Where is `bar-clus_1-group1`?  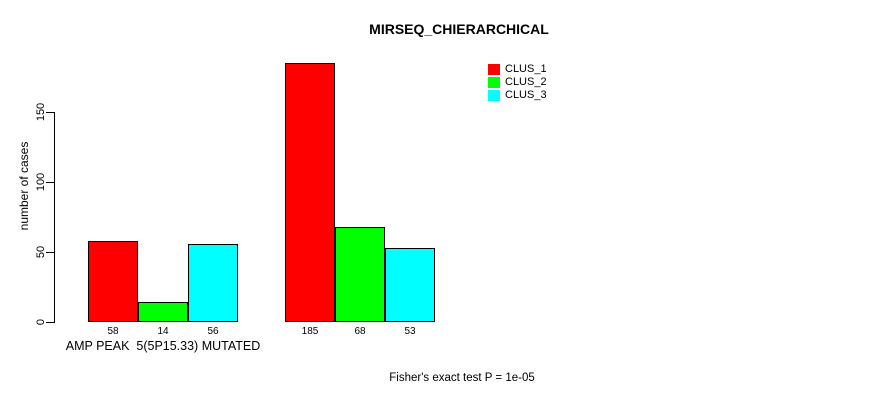 bar-clus_1-group1 is located at coordinates (113, 281).